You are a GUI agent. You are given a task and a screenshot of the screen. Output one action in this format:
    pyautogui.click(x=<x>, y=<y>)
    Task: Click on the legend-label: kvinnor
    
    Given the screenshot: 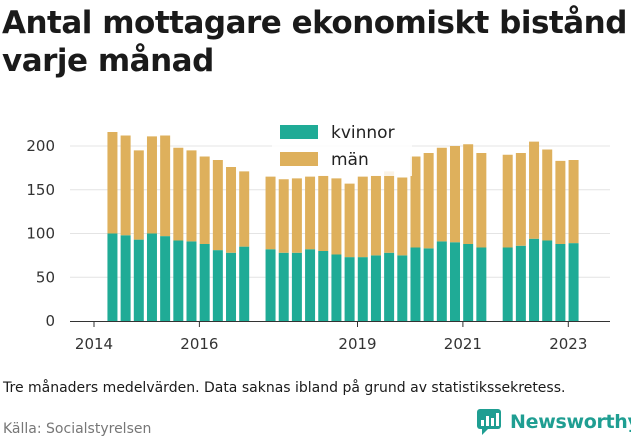 What is the action you would take?
    pyautogui.click(x=363, y=133)
    